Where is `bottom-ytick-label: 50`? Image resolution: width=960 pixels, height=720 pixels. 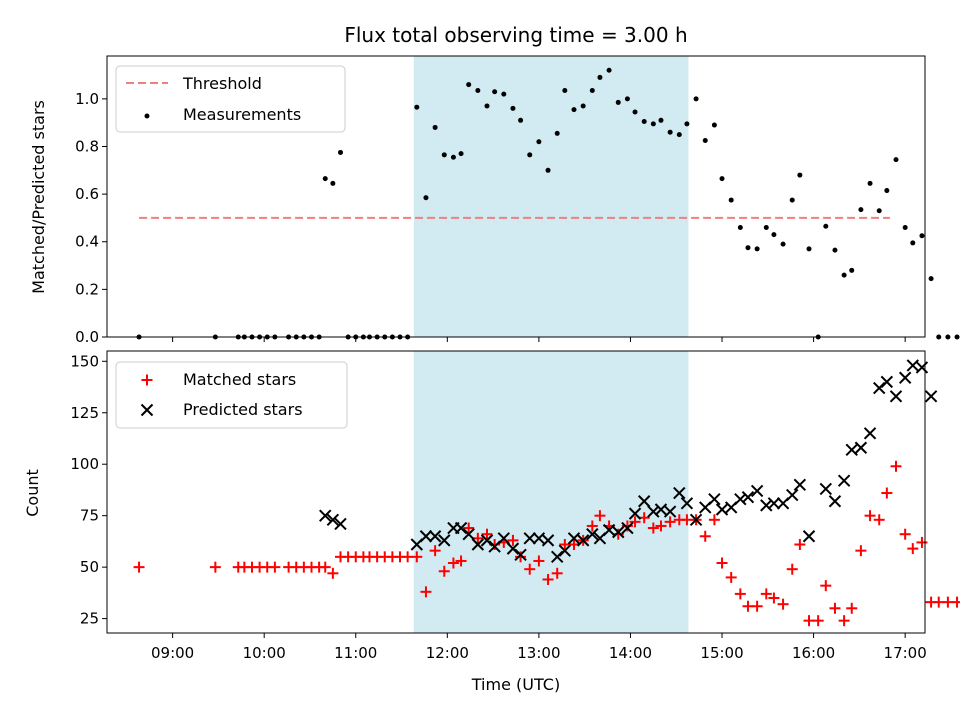 bottom-ytick-label: 50 is located at coordinates (89, 567).